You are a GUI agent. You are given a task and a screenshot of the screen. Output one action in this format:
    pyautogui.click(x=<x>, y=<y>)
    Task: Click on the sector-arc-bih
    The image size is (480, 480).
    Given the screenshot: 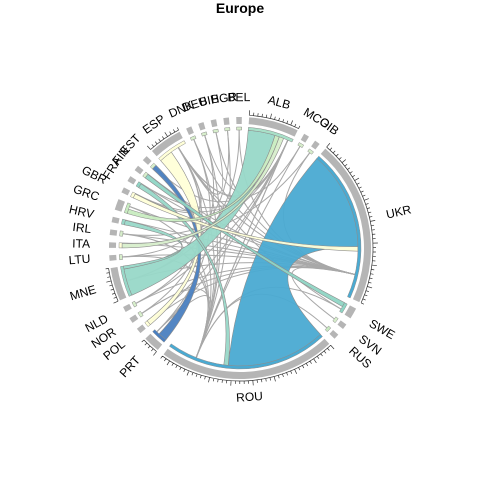 What is the action you would take?
    pyautogui.click(x=215, y=131)
    